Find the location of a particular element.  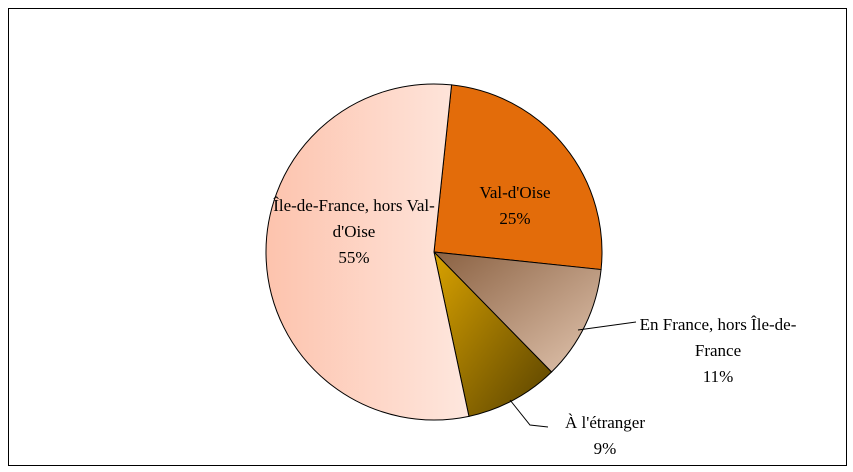

category-label: Île-de-France, hors Val-d'Oise is located at coordinates (354, 218).